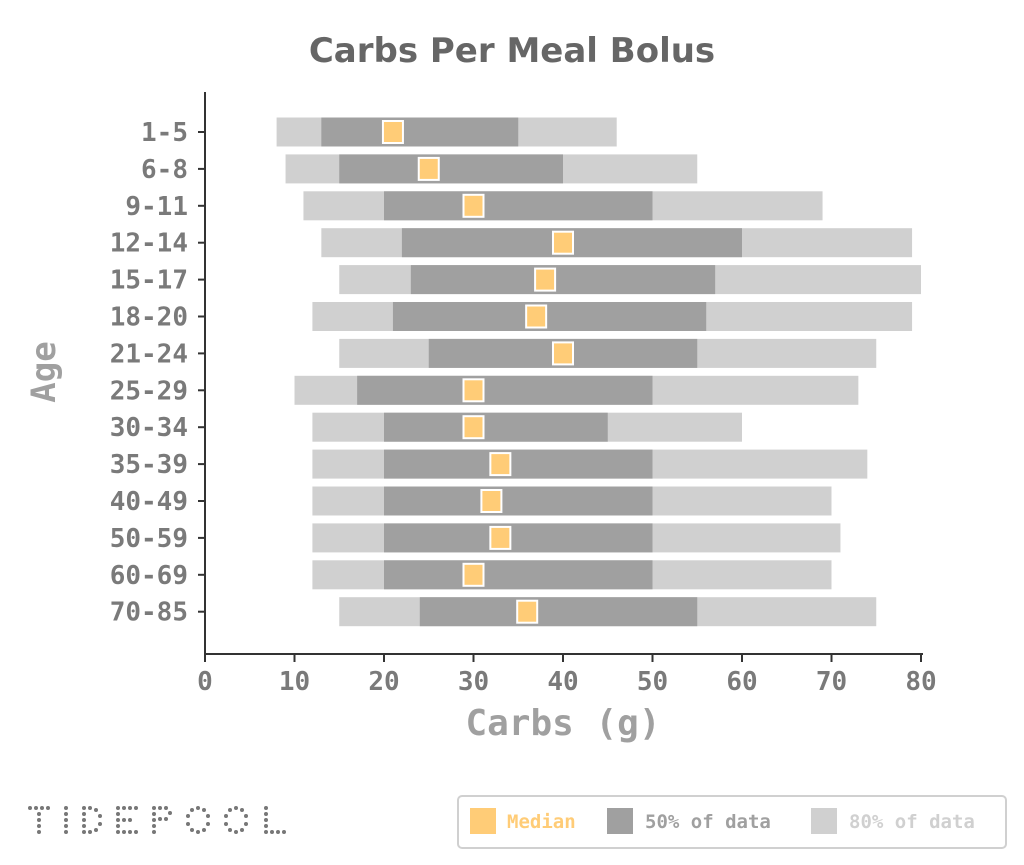 Image resolution: width=1024 pixels, height=865 pixels. I want to click on y-tick-label-40-49: 40-49, so click(149, 502).